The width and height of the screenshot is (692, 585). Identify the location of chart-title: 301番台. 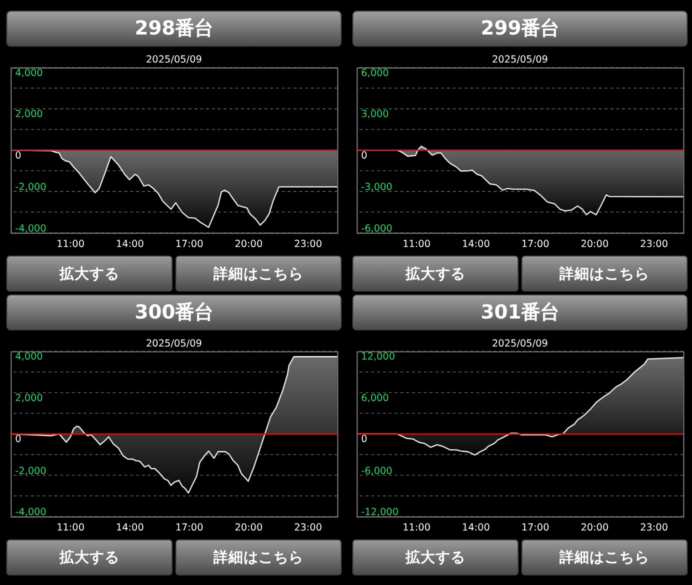
(520, 312).